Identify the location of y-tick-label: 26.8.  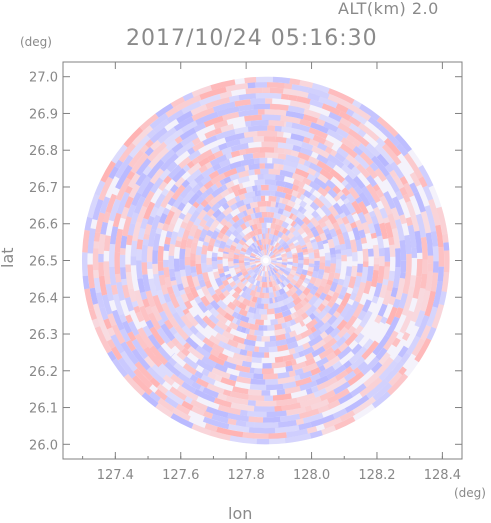
(43, 151).